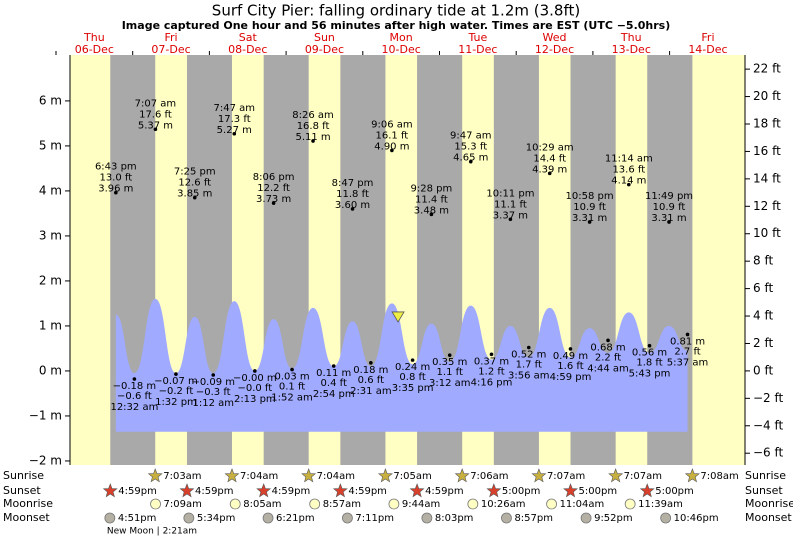 Image resolution: width=793 pixels, height=539 pixels. Describe the element at coordinates (489, 476) in the screenshot. I see `sunrise-time: 7:06am` at that location.